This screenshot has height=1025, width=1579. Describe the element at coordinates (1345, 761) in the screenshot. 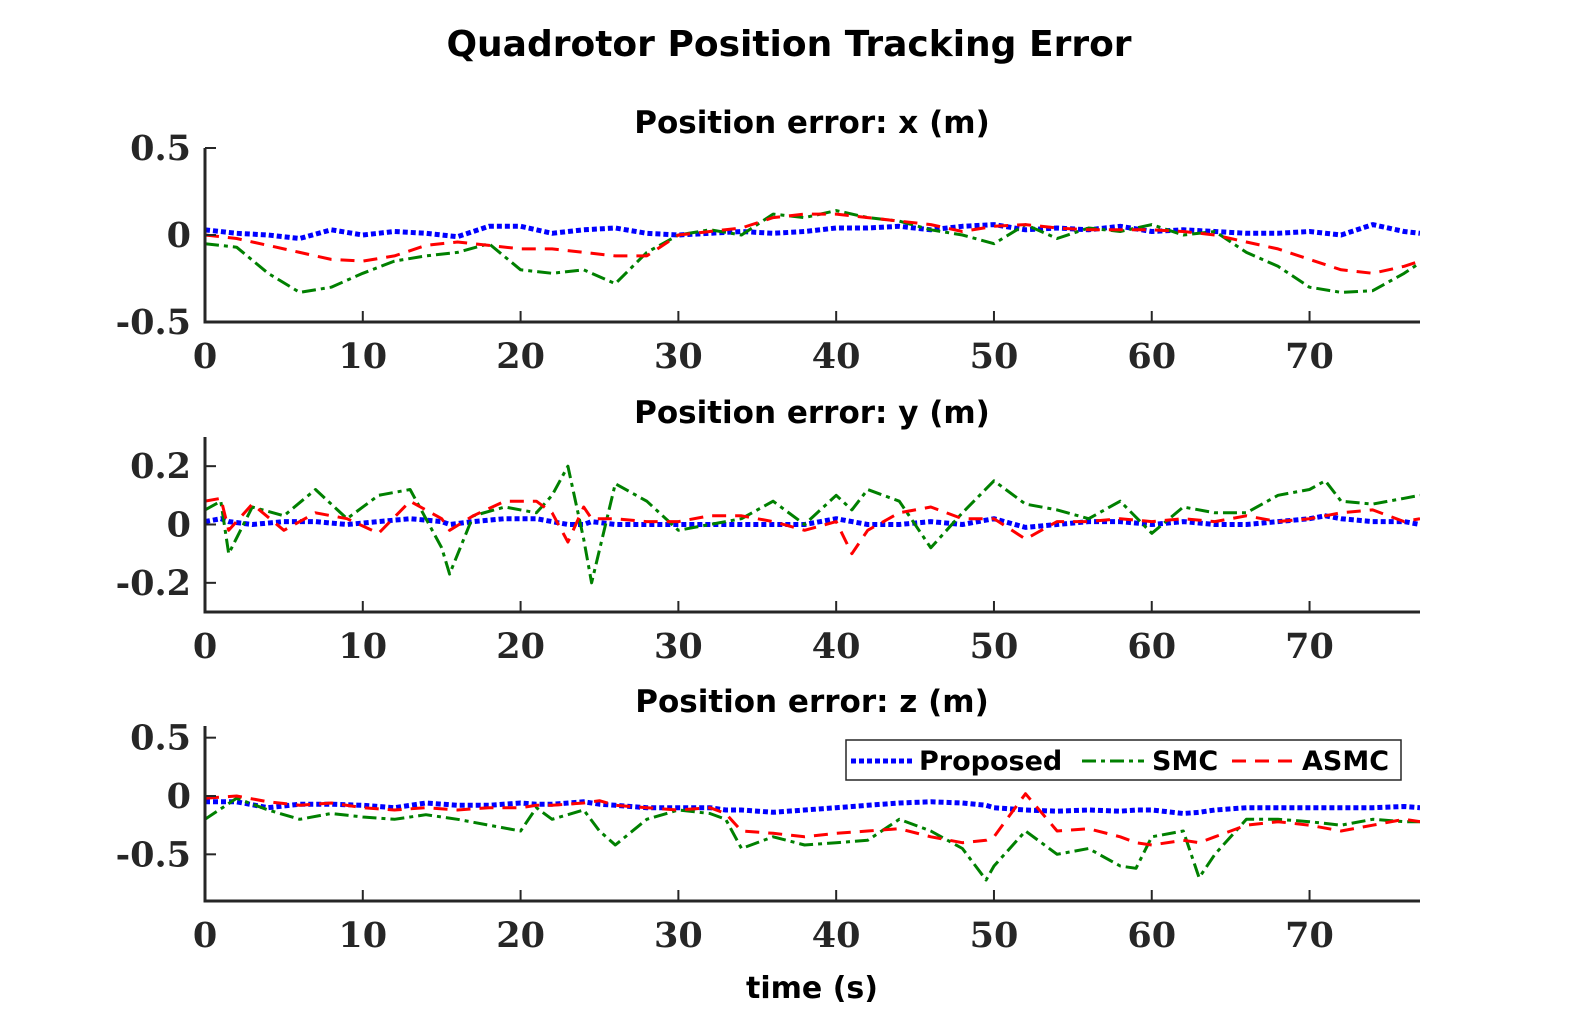

I see `legend-label: ASMC` at that location.